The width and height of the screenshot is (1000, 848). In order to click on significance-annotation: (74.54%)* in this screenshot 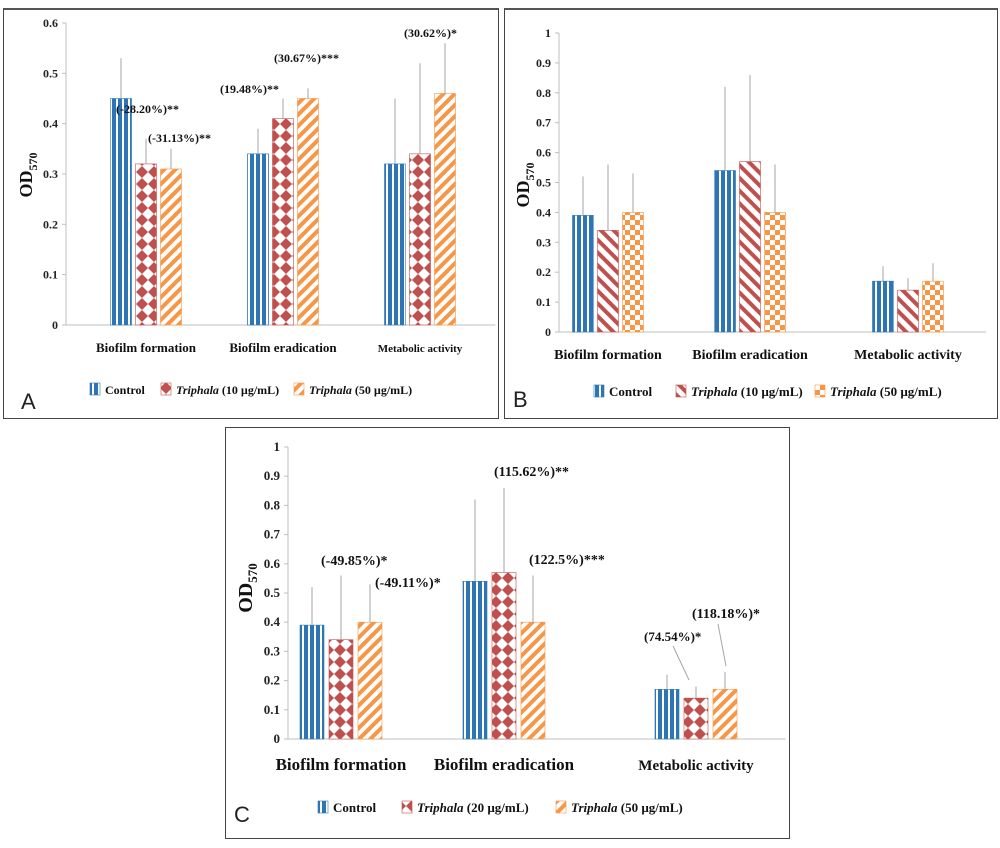, I will do `click(672, 636)`.